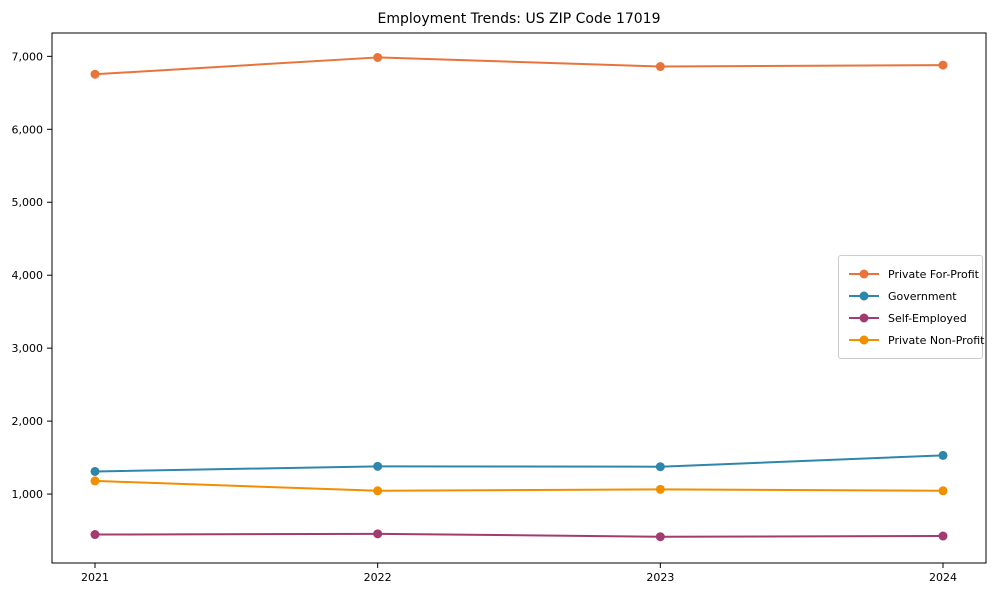 This screenshot has height=600, width=1000. I want to click on legend-entry: Private Non-Profit, so click(916, 340).